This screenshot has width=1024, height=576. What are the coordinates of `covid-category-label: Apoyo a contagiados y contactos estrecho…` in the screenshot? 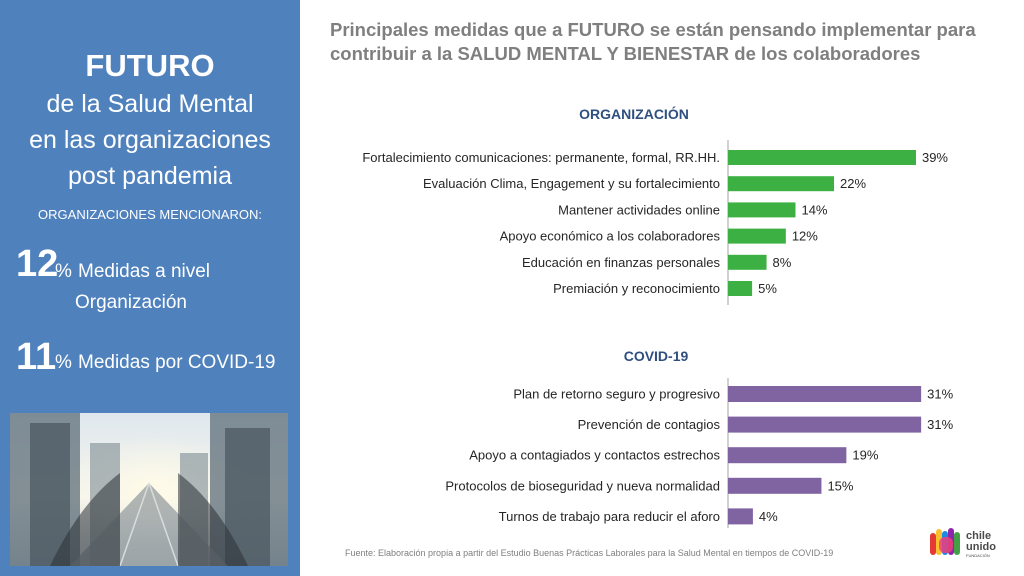 It's located at (594, 455).